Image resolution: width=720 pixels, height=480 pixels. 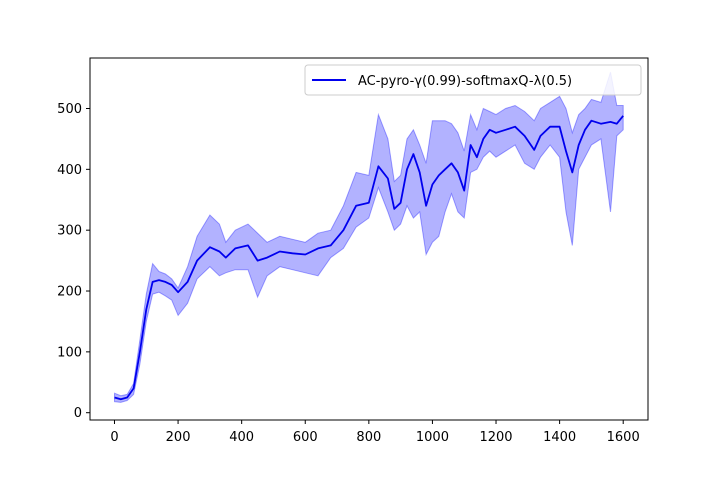 I want to click on x-tick-label: 0, so click(x=114, y=437).